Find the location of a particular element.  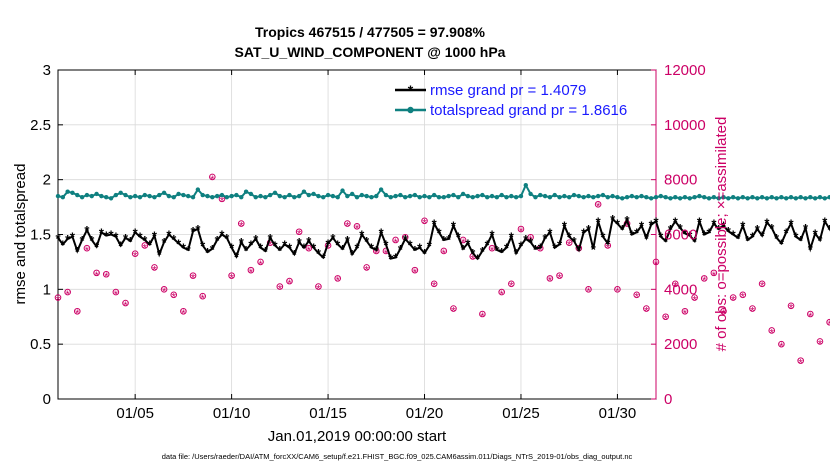

x-tick-label: 01/05 is located at coordinates (135, 413).